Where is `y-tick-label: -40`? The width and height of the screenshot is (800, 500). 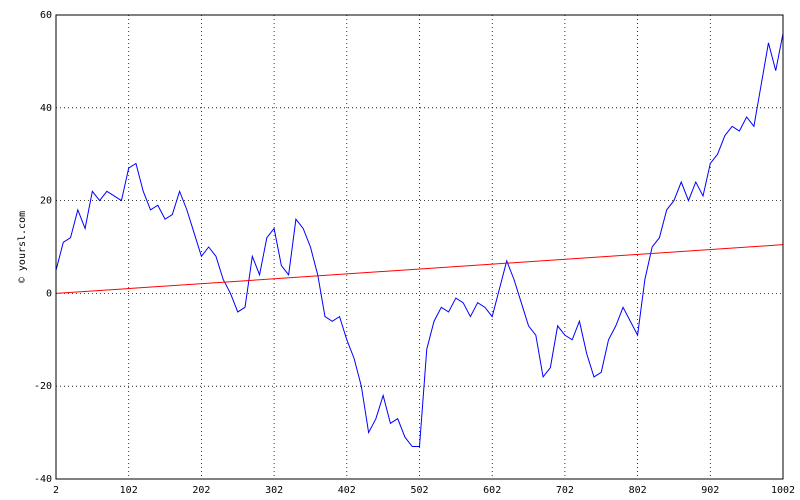 y-tick-label: -40 is located at coordinates (43, 479).